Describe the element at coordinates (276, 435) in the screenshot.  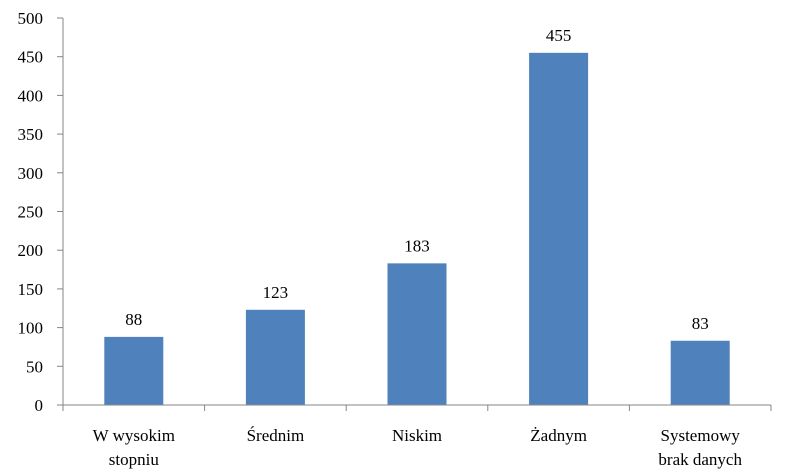
I see `x-category-label: Średnim` at that location.